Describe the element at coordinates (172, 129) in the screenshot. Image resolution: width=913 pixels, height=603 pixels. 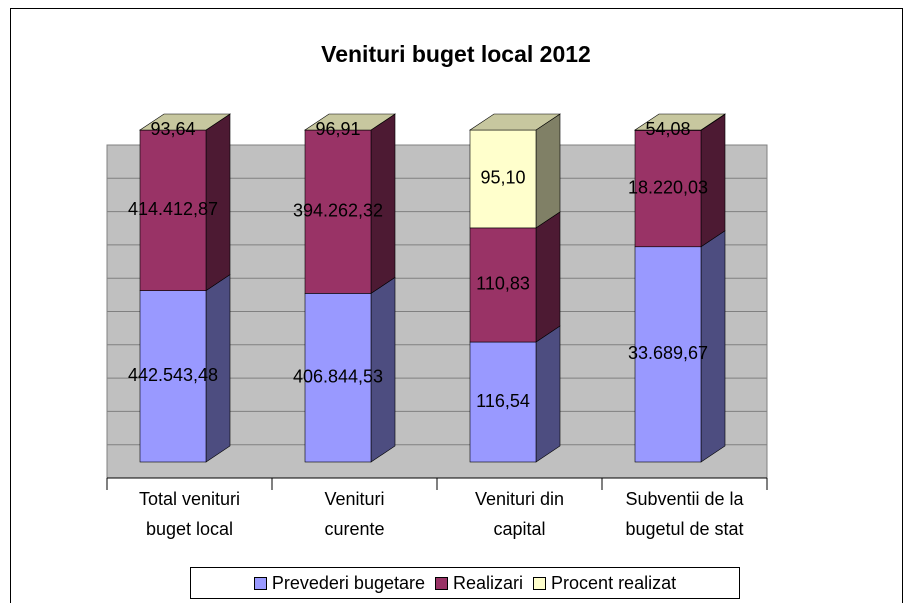
I see `data-label: 93,64` at that location.